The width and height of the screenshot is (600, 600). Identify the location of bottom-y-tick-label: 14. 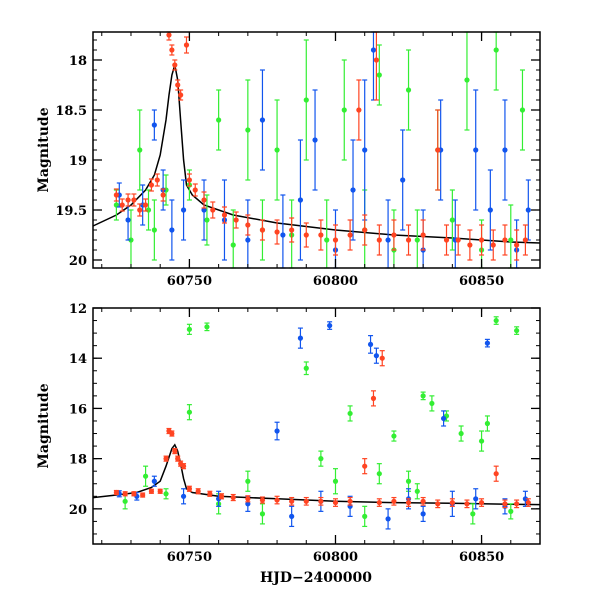
(78, 359).